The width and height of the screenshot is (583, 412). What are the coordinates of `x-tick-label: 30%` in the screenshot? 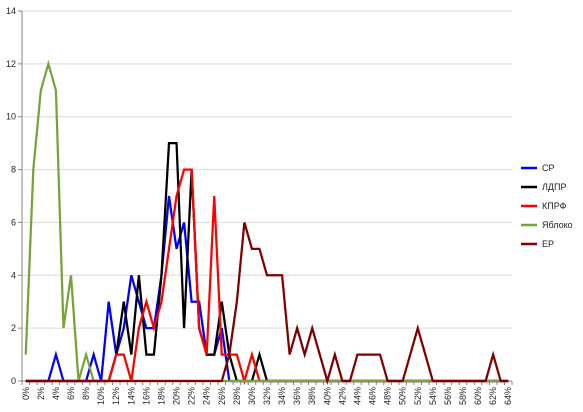 It's located at (252, 396).